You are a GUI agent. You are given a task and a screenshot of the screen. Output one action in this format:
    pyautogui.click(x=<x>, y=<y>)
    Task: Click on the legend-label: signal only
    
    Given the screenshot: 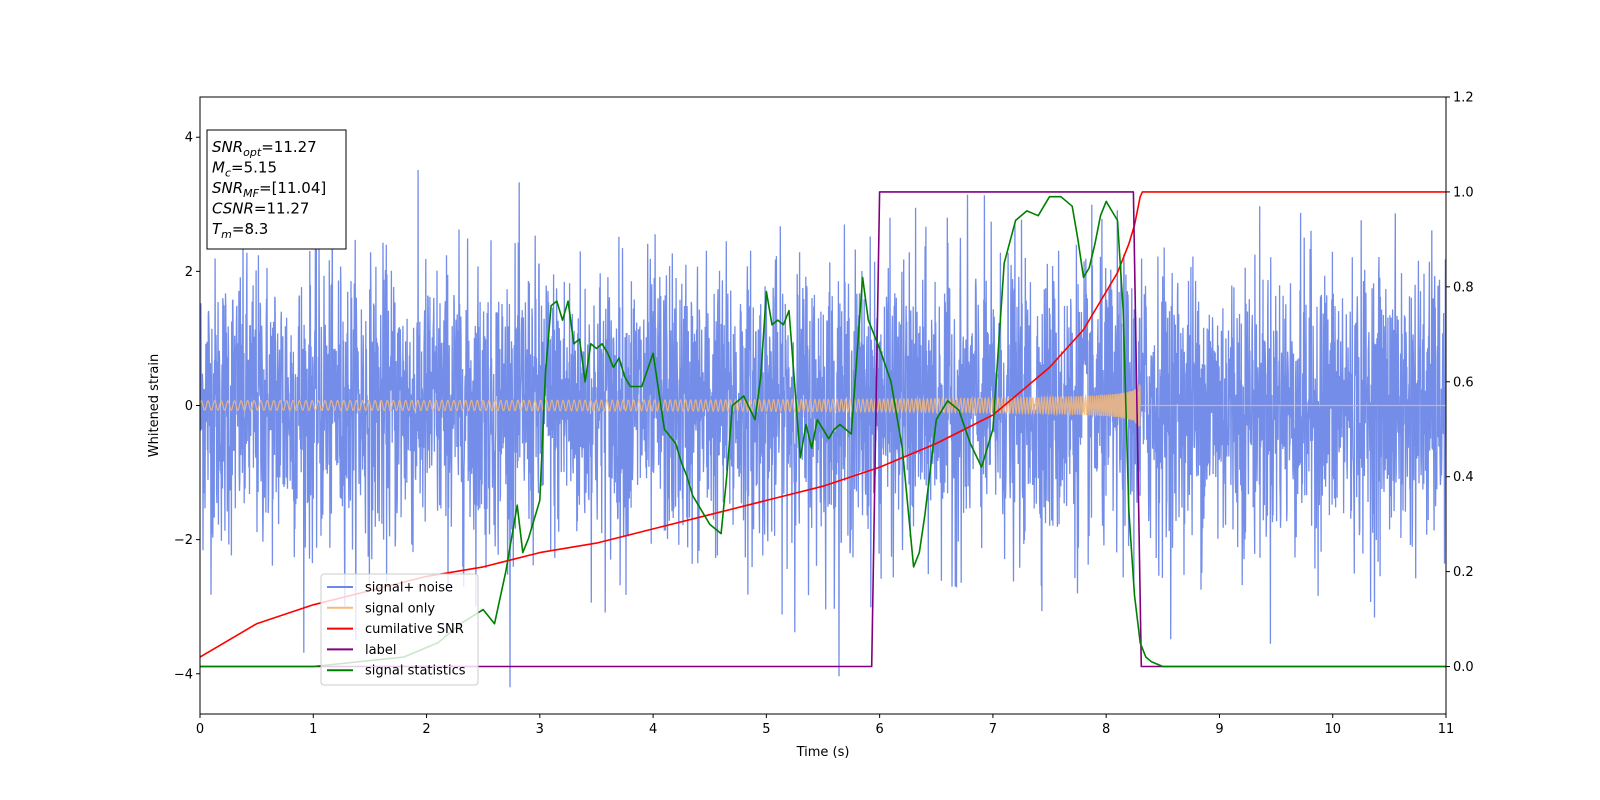 What is the action you would take?
    pyautogui.click(x=400, y=608)
    